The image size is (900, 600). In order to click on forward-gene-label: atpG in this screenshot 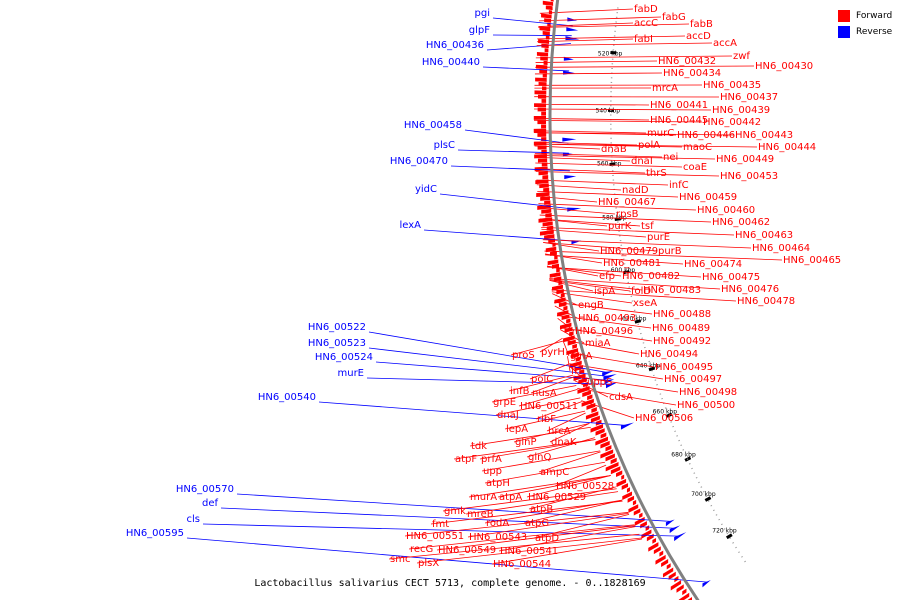, I will do `click(537, 523)`.